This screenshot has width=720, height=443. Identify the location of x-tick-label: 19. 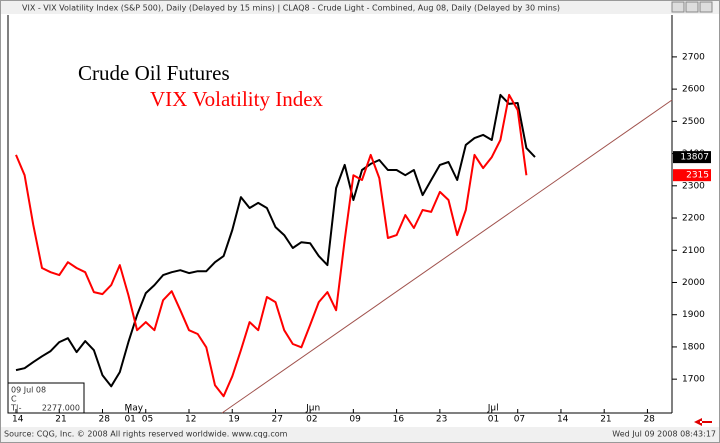
(234, 420).